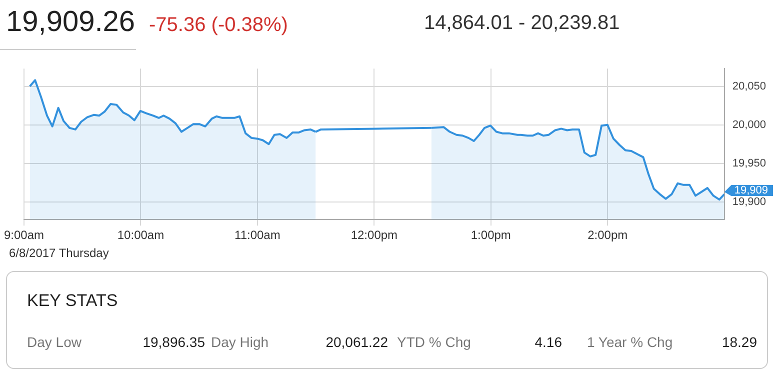 The height and width of the screenshot is (378, 778). What do you see at coordinates (72, 301) in the screenshot?
I see `text: KEY STATS` at bounding box center [72, 301].